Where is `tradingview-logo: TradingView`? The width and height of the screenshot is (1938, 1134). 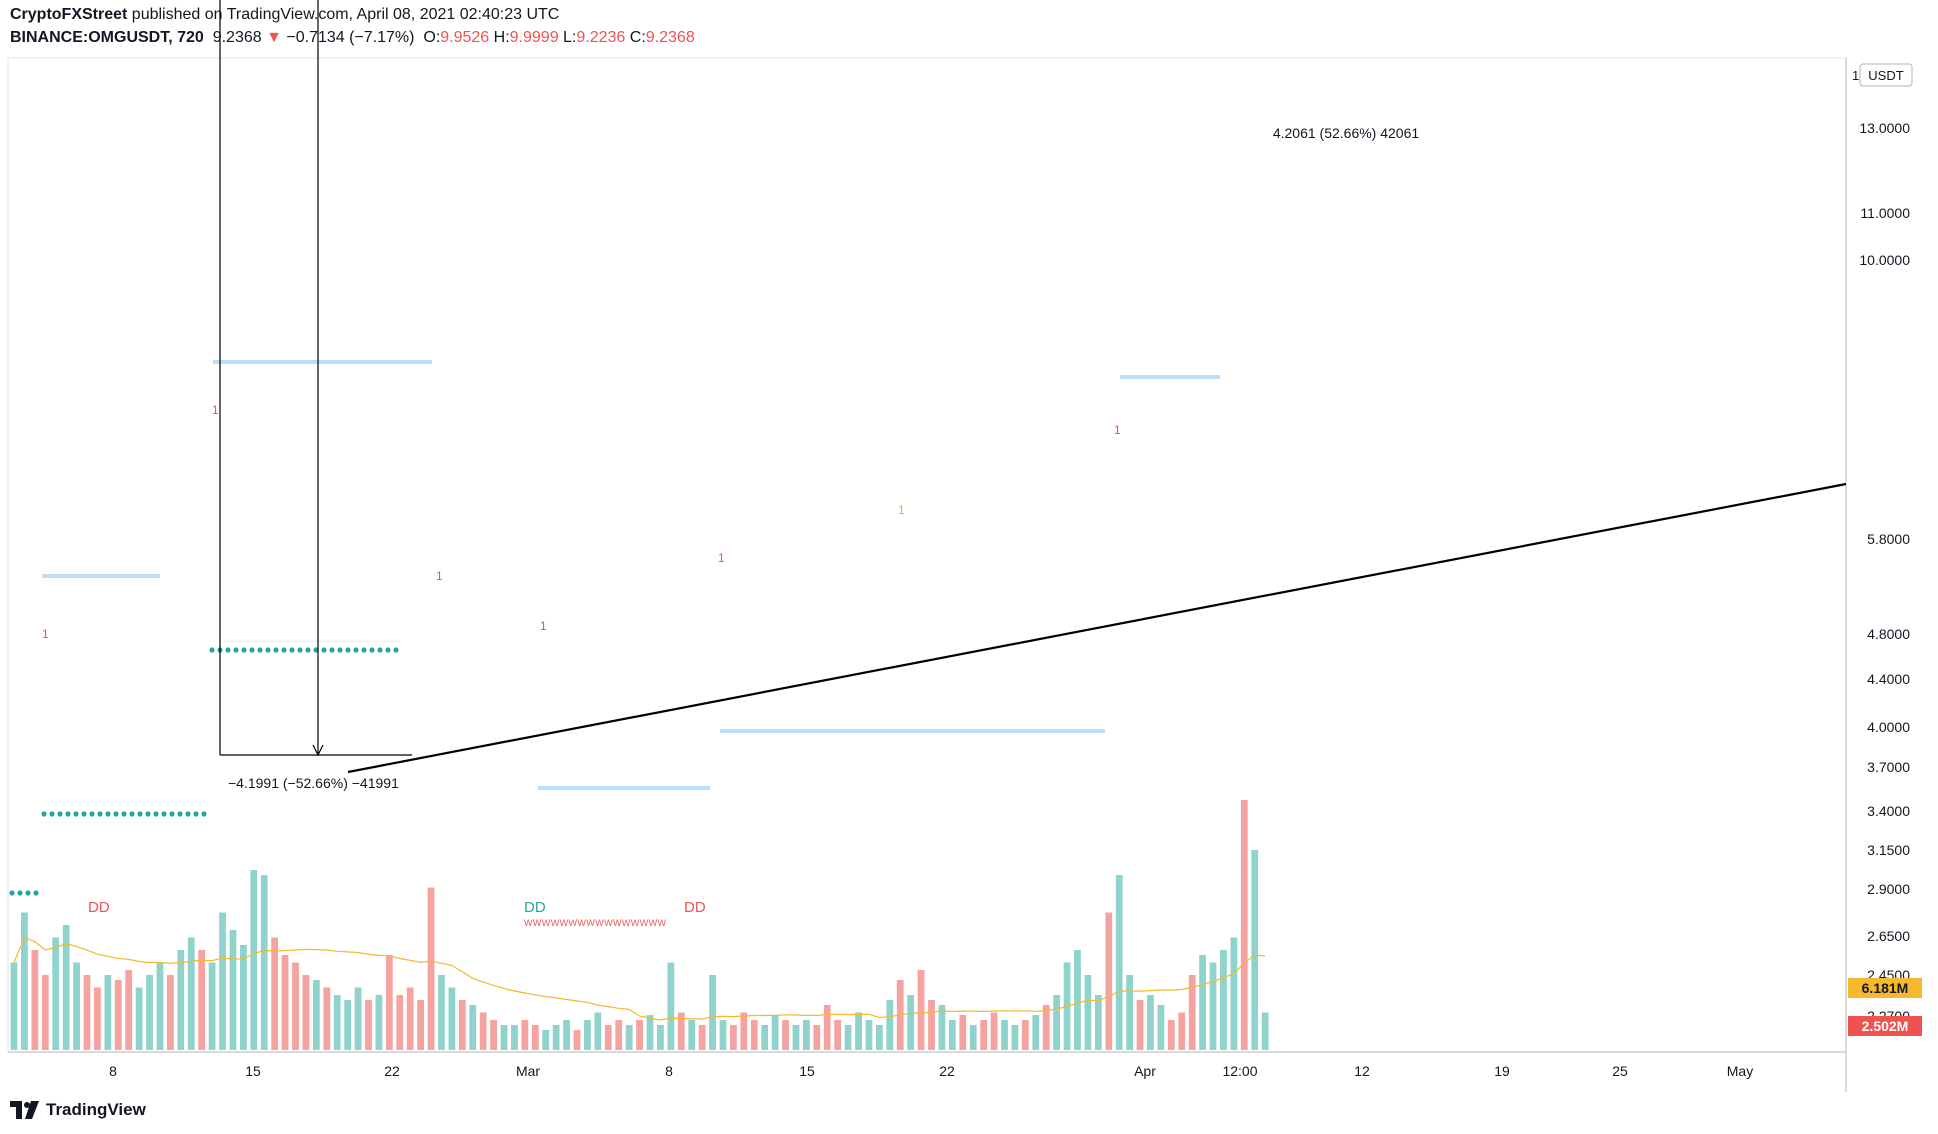
tradingview-logo: TradingView is located at coordinates (78, 1110).